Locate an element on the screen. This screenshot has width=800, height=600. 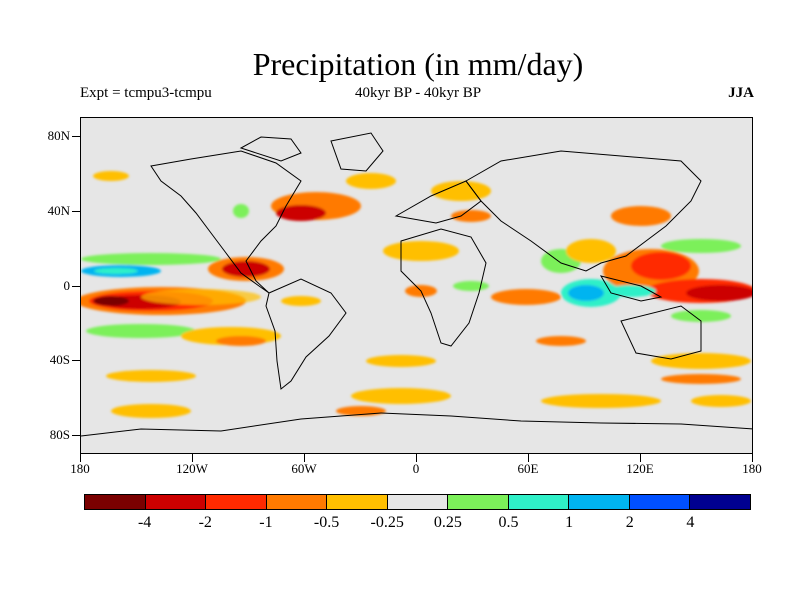
color-legend-label: -2 is located at coordinates (205, 522).